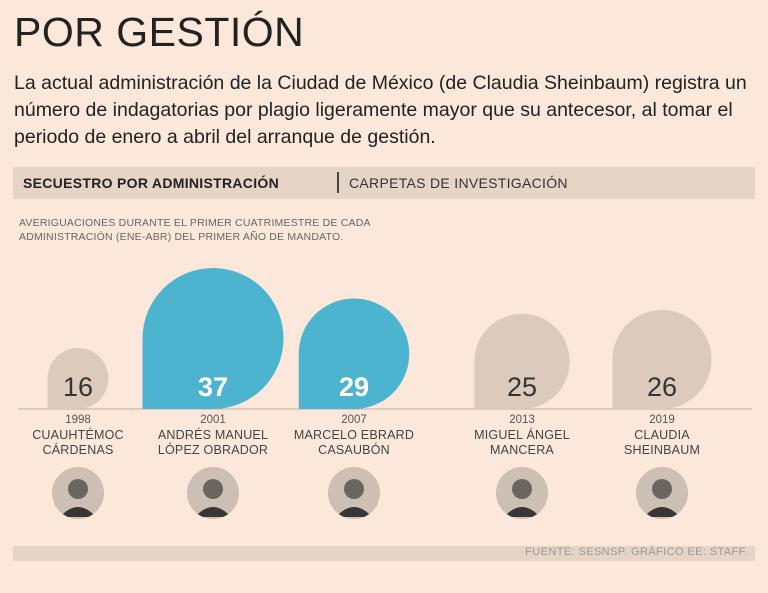 This screenshot has height=593, width=768. I want to click on admin-name-line1: ANDRÉS MANUEL, so click(213, 435).